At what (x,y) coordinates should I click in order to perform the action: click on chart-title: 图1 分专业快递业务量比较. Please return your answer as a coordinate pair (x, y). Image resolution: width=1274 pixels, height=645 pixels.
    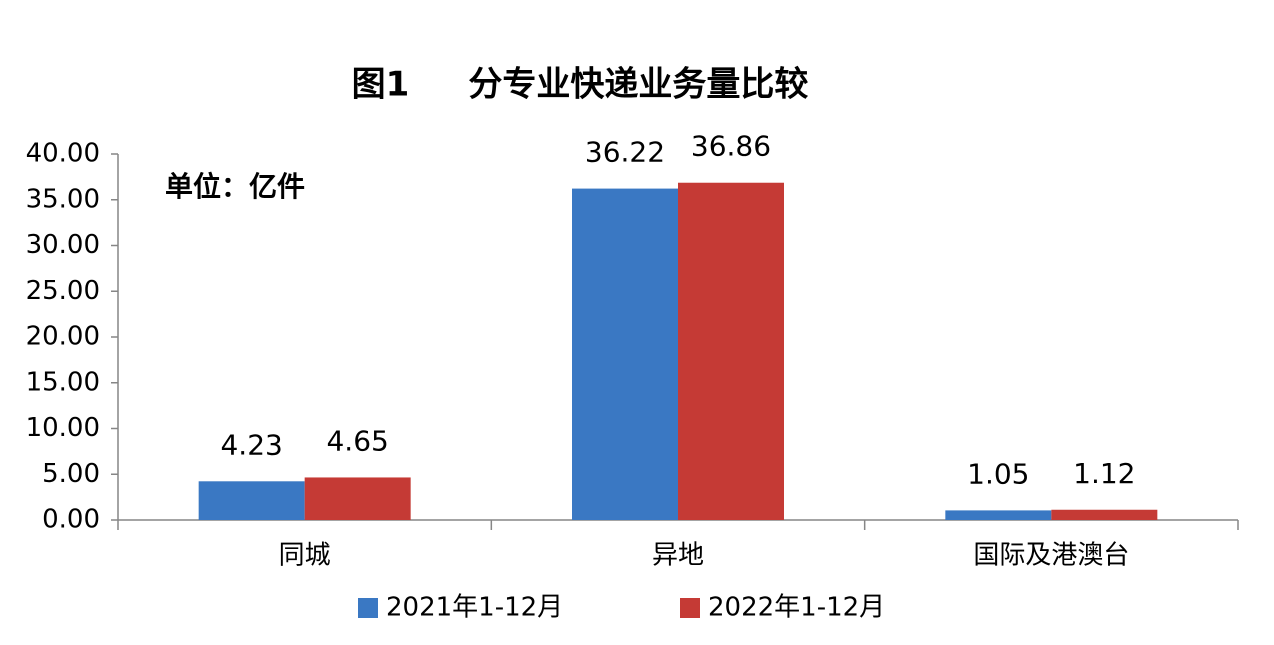
    Looking at the image, I should click on (580, 85).